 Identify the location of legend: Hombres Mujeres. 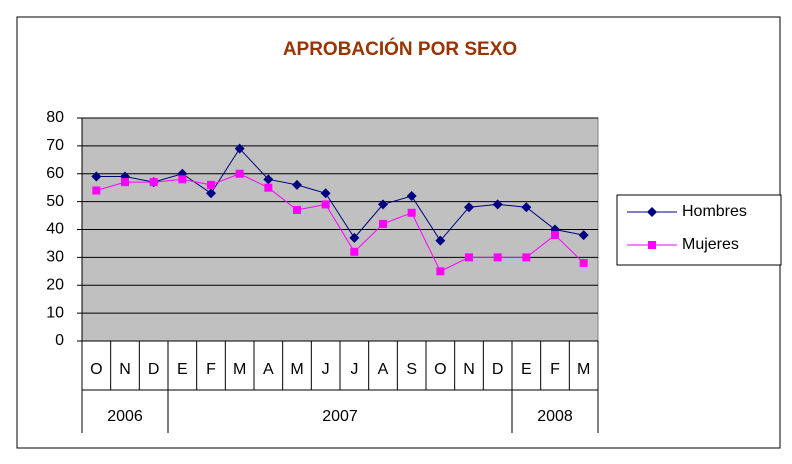
(699, 230).